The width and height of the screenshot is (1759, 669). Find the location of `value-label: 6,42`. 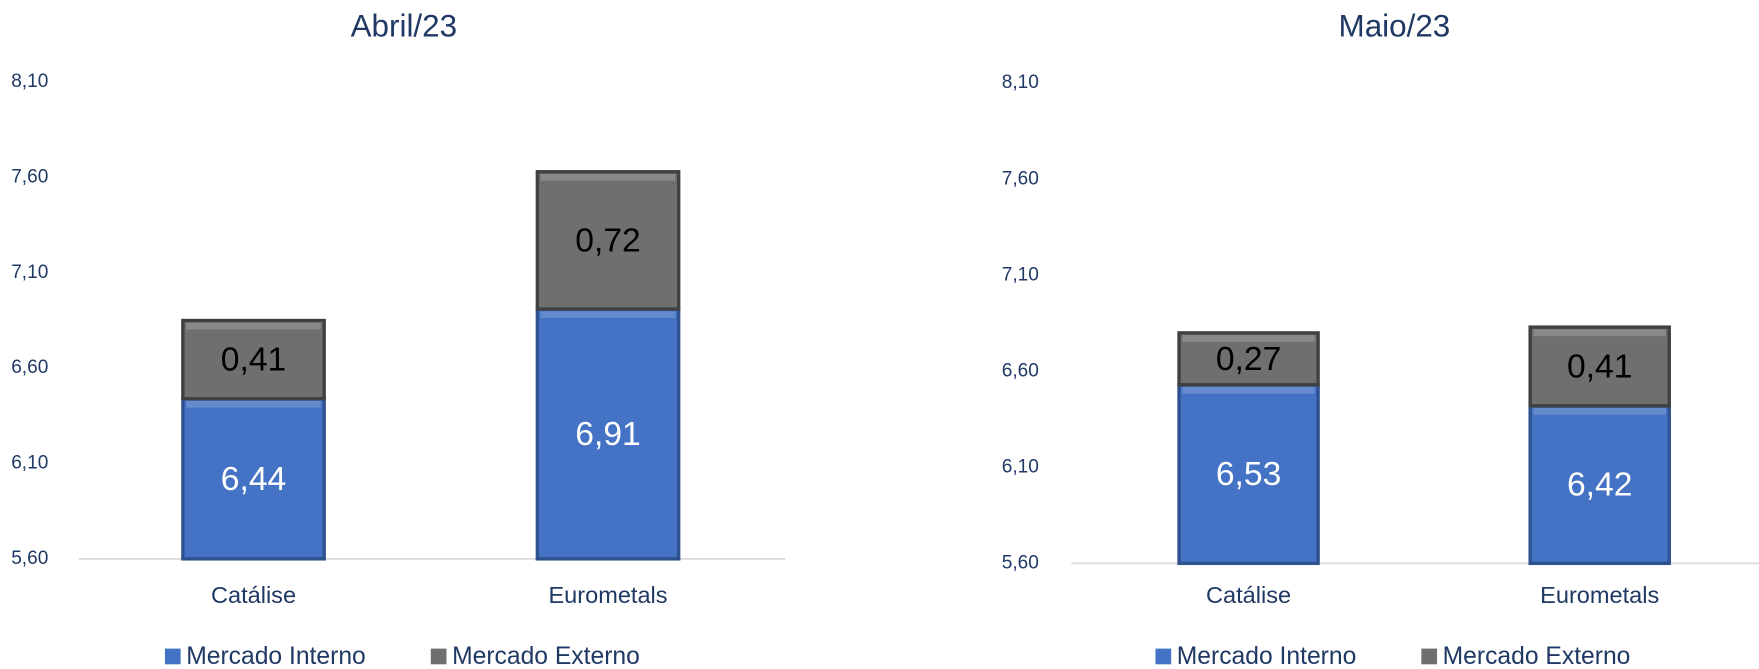

value-label: 6,42 is located at coordinates (1599, 485).